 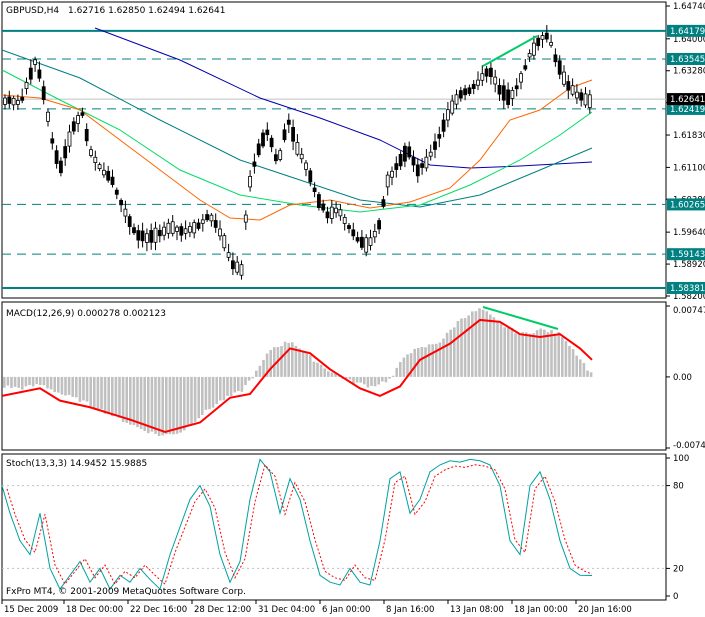 What do you see at coordinates (477, 610) in the screenshot?
I see `time-tick-label: 13 Jan 08:00` at bounding box center [477, 610].